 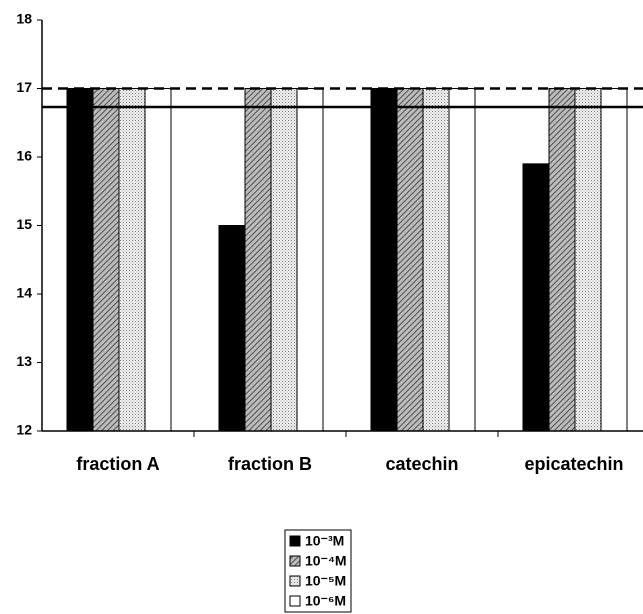 I want to click on x-tick-label: fraction B, so click(x=270, y=464).